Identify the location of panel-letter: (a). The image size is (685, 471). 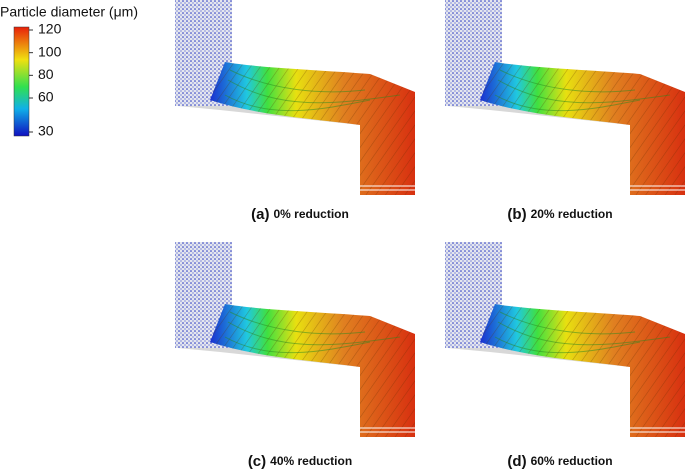
(260, 214).